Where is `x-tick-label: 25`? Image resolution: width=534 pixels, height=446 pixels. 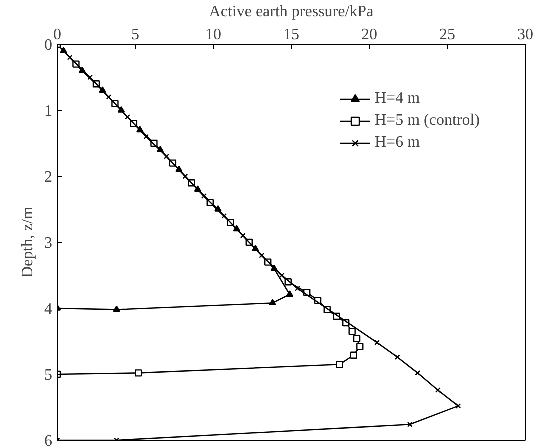 x-tick-label: 25 is located at coordinates (448, 35).